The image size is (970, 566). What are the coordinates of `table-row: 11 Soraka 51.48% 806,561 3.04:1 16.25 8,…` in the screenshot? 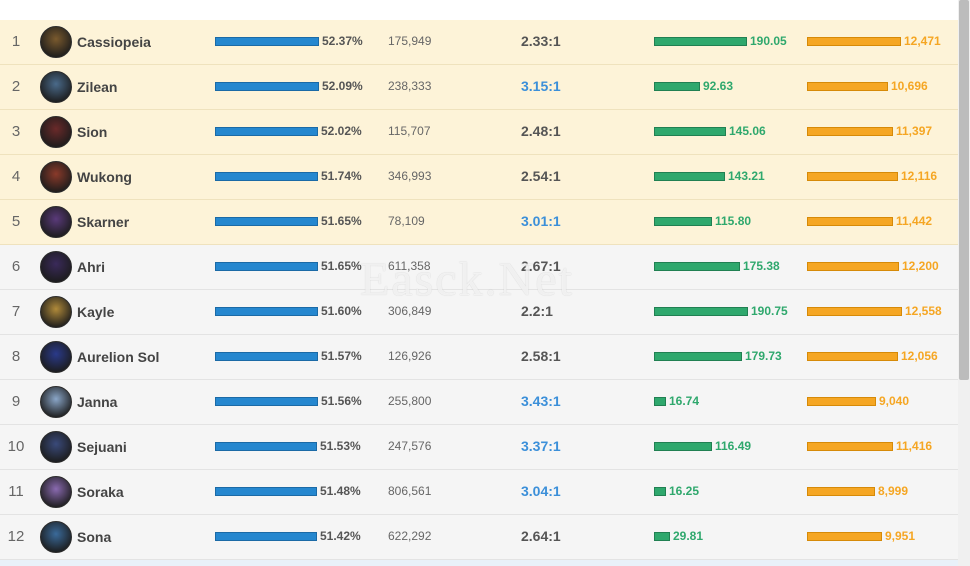 It's located at (479, 492).